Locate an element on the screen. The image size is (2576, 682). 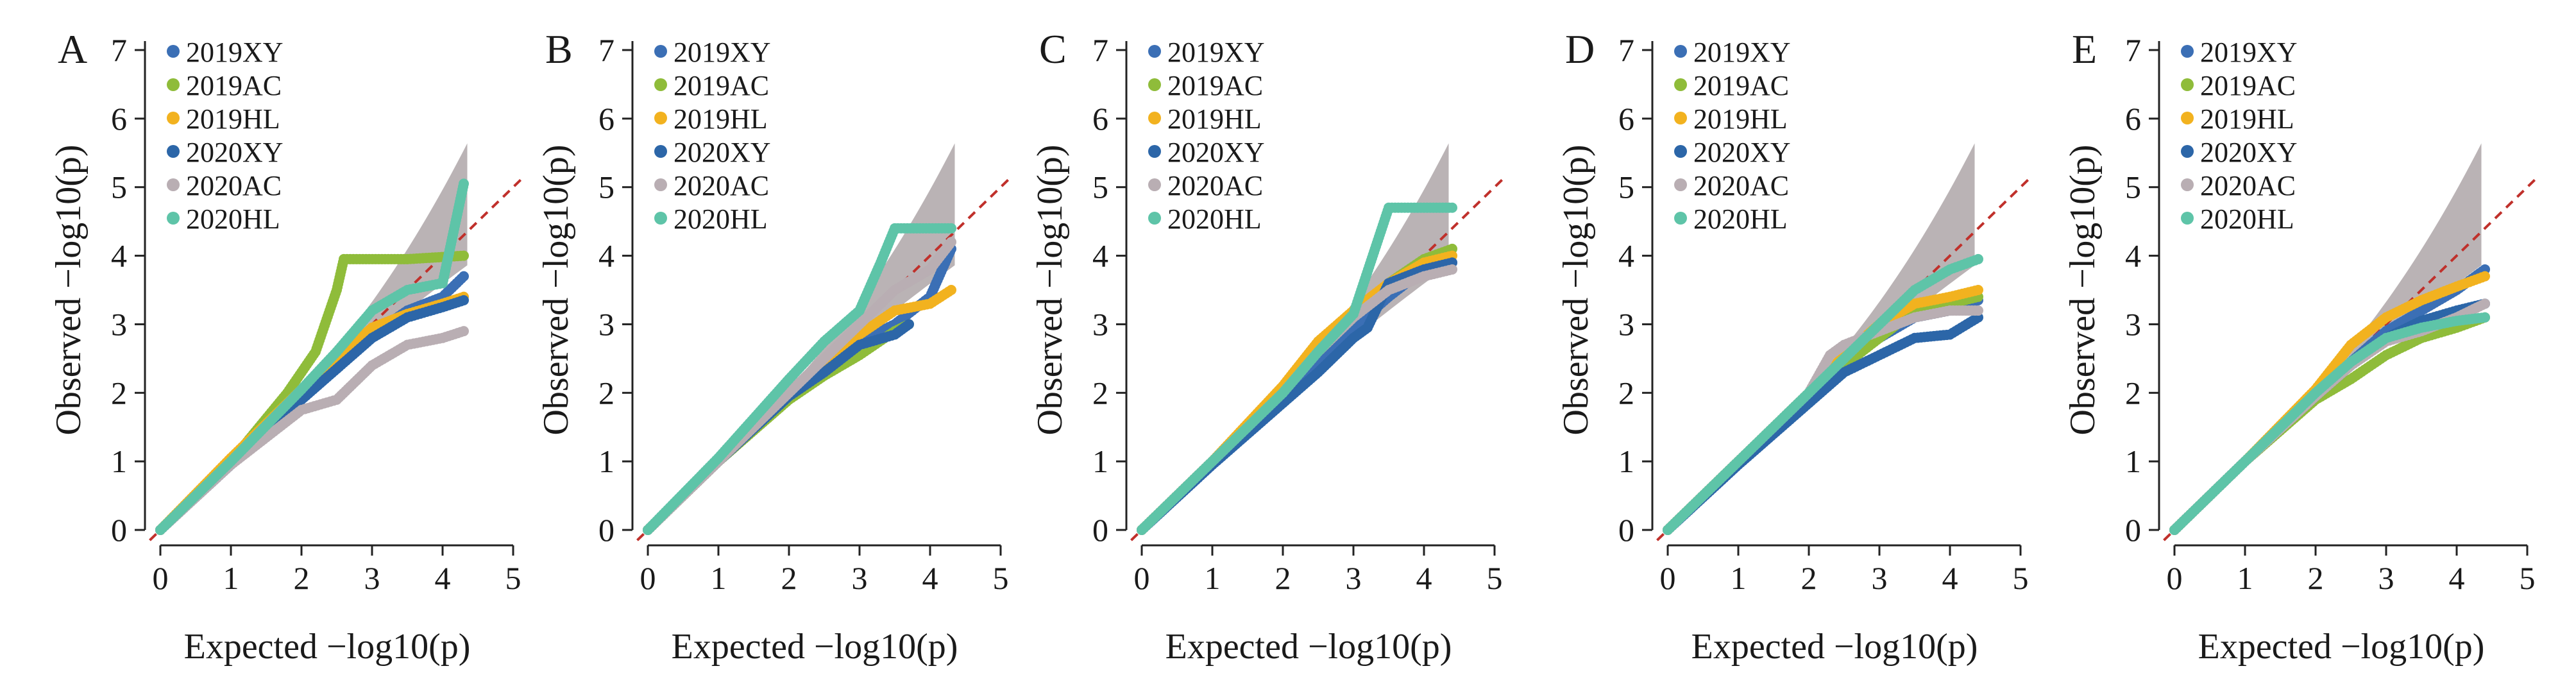
series-2020xy is located at coordinates (312, 415).